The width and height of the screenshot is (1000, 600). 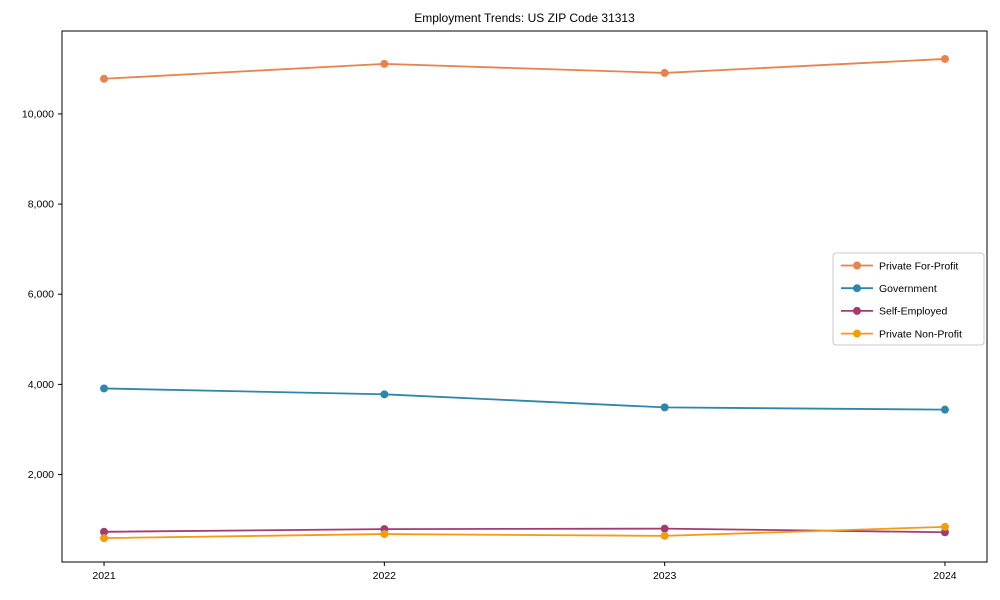 What do you see at coordinates (385, 576) in the screenshot?
I see `x-tick-label: 2022` at bounding box center [385, 576].